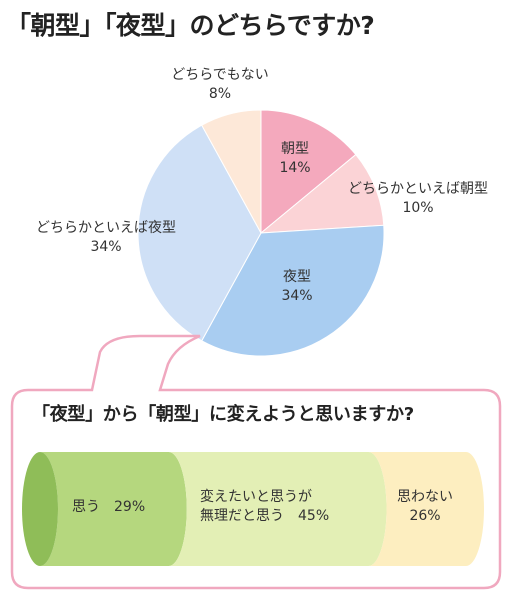 The width and height of the screenshot is (512, 598). Describe the element at coordinates (425, 516) in the screenshot. I see `bar-label-value: 26%` at that location.